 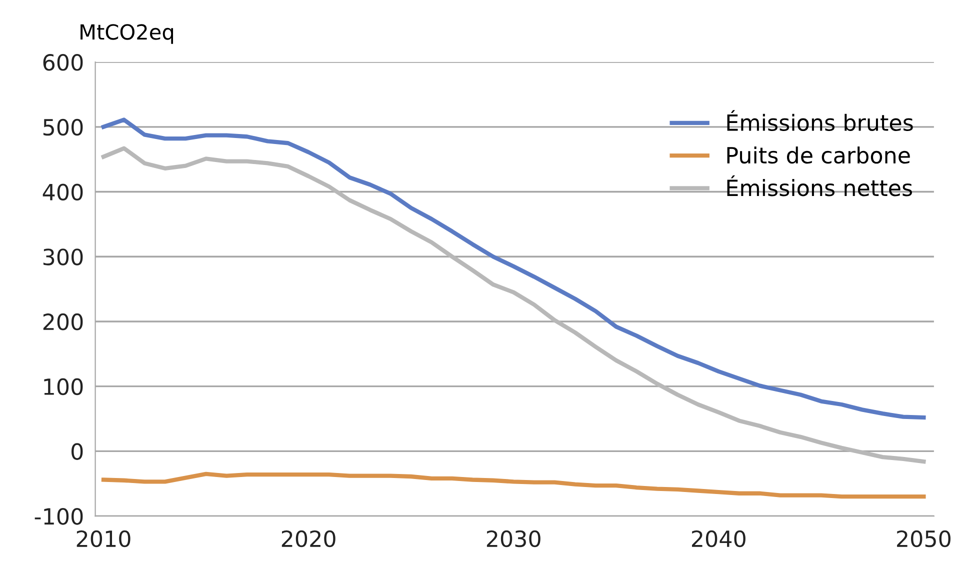 What do you see at coordinates (63, 62) in the screenshot?
I see `y-tick-label: 600` at bounding box center [63, 62].